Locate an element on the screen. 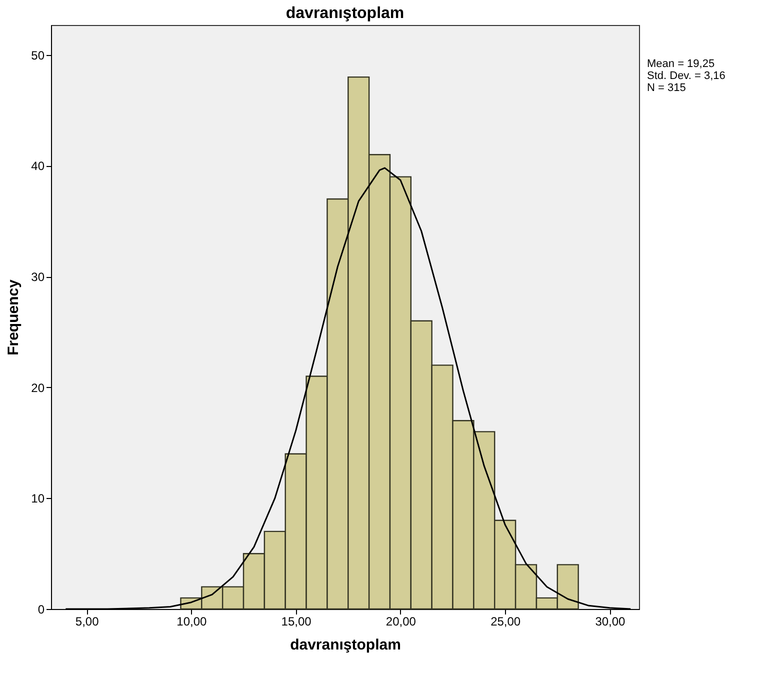  chart-title: davranıştoplam is located at coordinates (345, 13).